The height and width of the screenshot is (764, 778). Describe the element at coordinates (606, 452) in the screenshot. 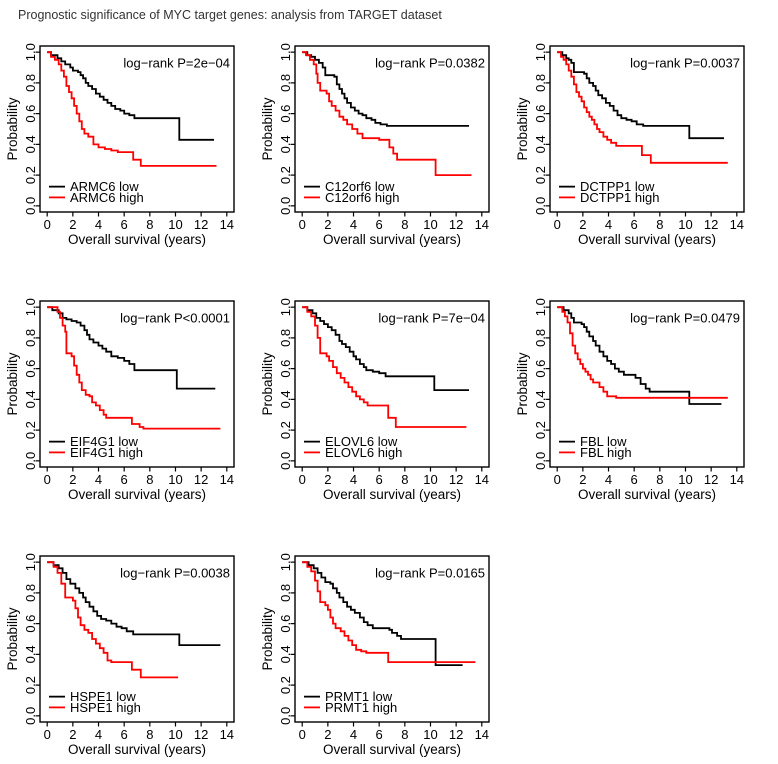

I see `legend-label-high: FBL high` at that location.